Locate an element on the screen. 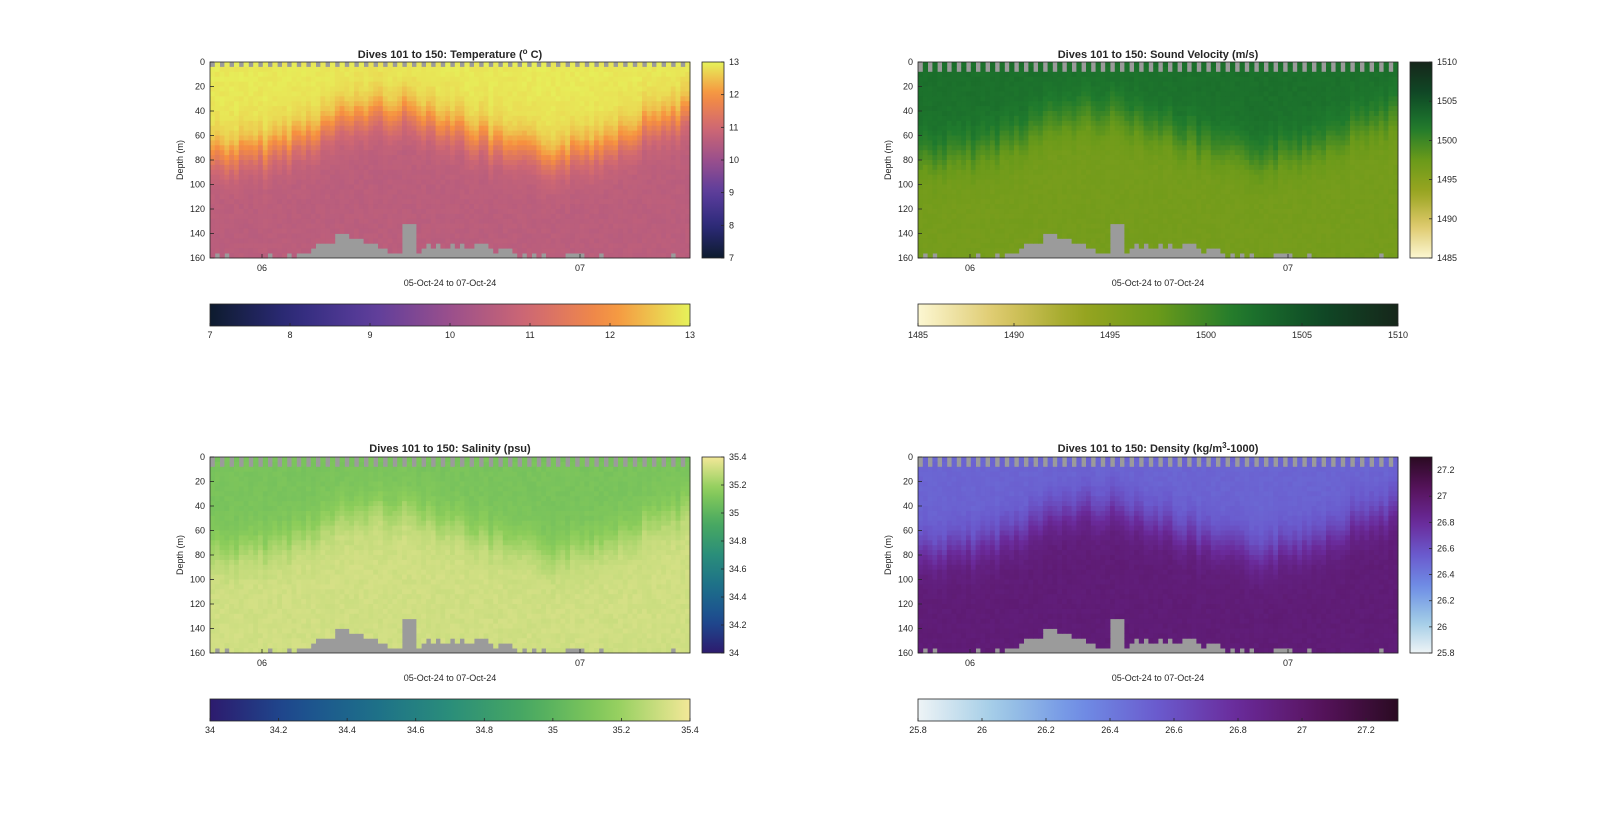 This screenshot has width=1600, height=830. temperature-y-tick-label: 0 is located at coordinates (202, 62).